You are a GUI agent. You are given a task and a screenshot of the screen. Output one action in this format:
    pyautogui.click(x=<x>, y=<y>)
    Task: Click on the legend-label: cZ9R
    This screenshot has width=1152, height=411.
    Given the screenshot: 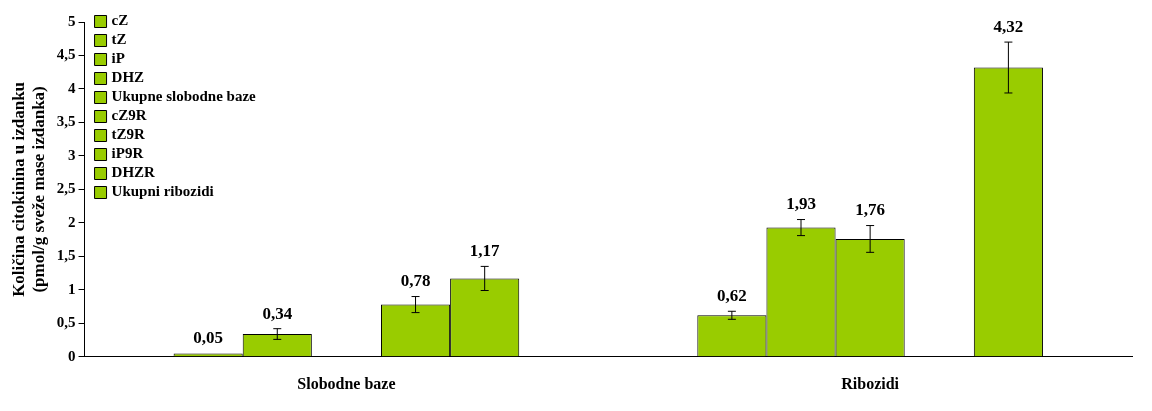 What is the action you would take?
    pyautogui.click(x=129, y=115)
    